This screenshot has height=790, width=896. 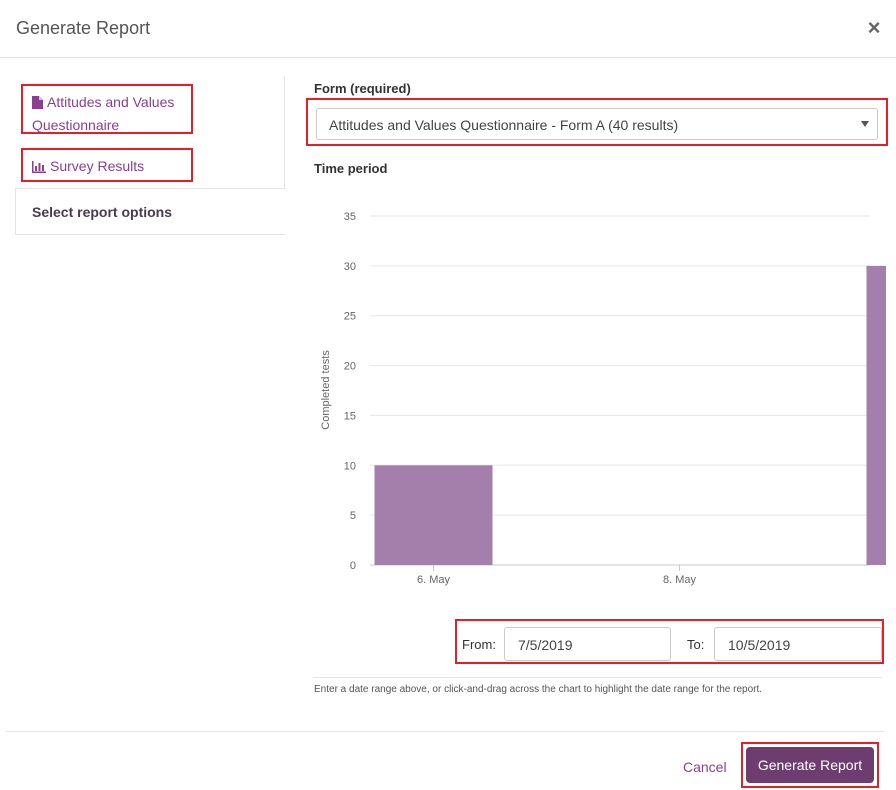 I want to click on generate-report-highlight: Generate Report, so click(x=810, y=765).